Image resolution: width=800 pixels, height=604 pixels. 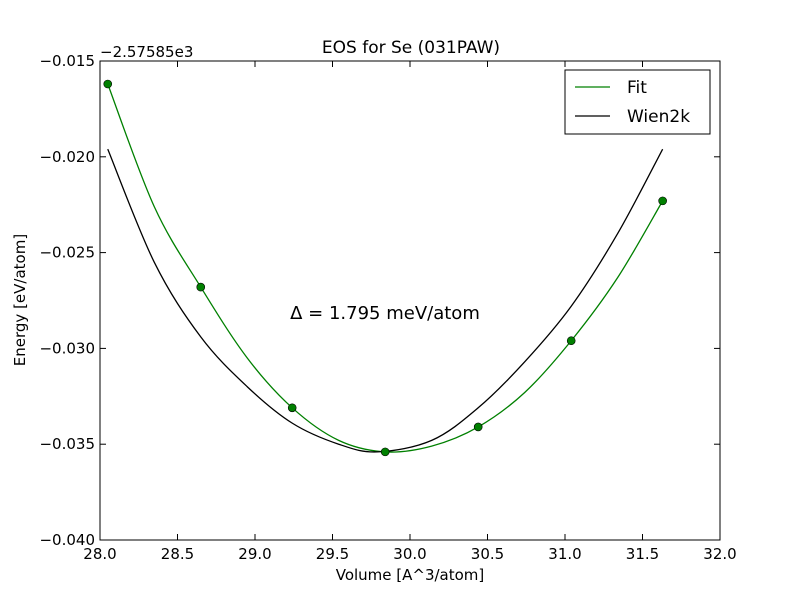 I want to click on x-tick-label: 28.5, so click(x=177, y=554).